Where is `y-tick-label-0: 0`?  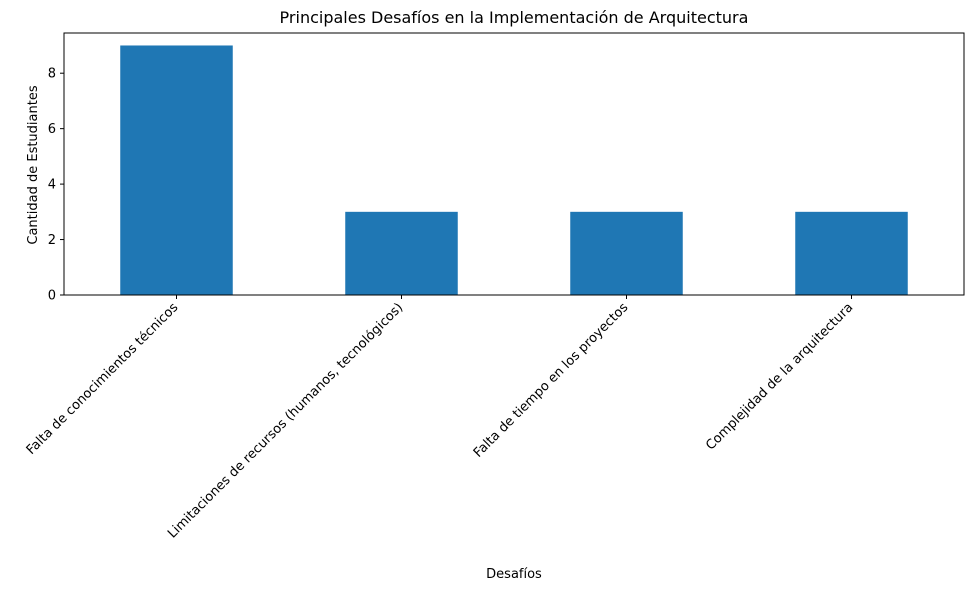
y-tick-label-0: 0 is located at coordinates (52, 296).